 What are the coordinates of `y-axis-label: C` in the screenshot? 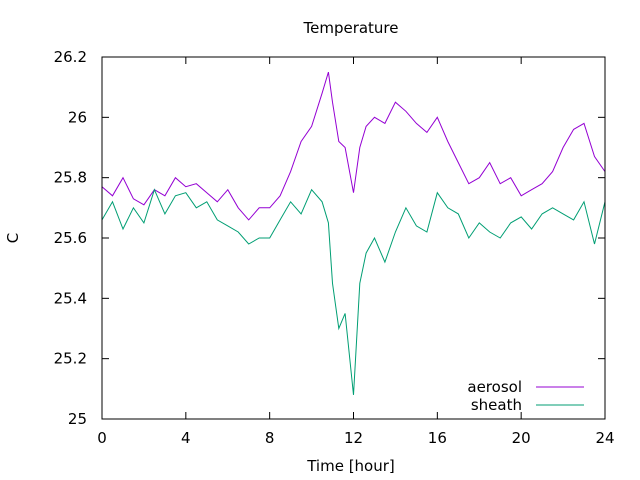 It's located at (13, 238).